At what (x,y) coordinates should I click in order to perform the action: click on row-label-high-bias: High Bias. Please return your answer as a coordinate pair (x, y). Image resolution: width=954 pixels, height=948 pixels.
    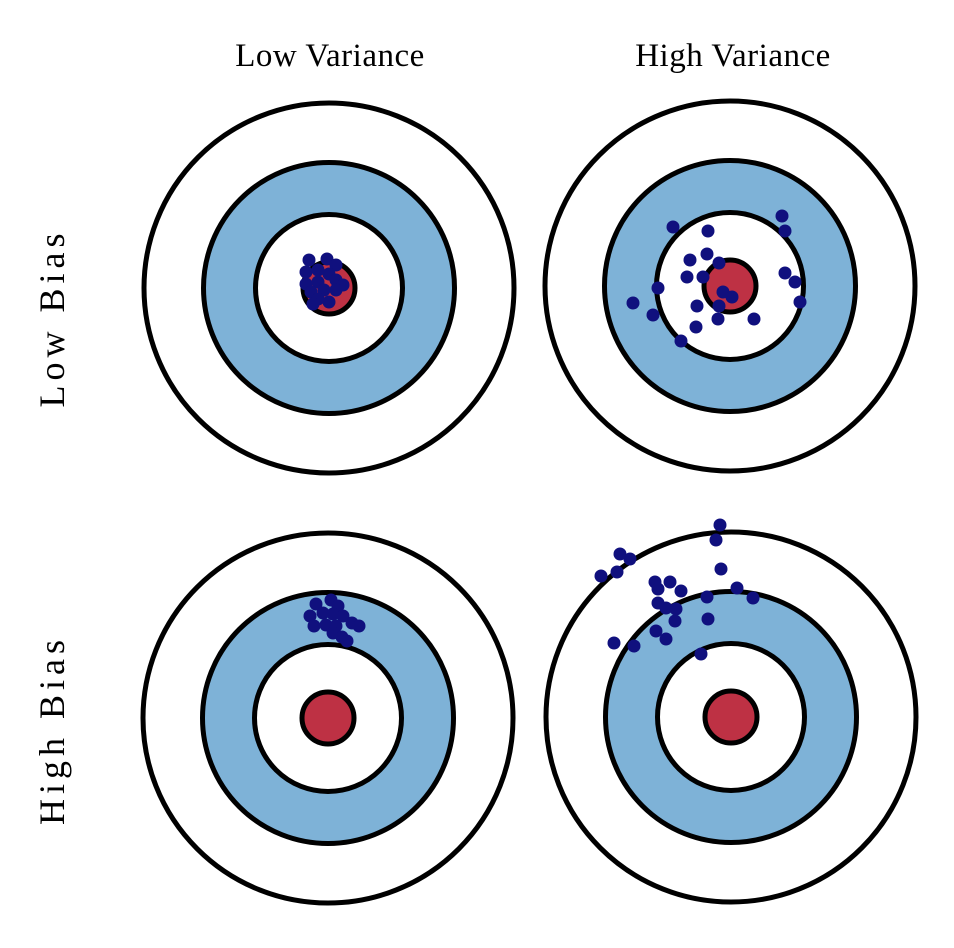
    Looking at the image, I should click on (52, 730).